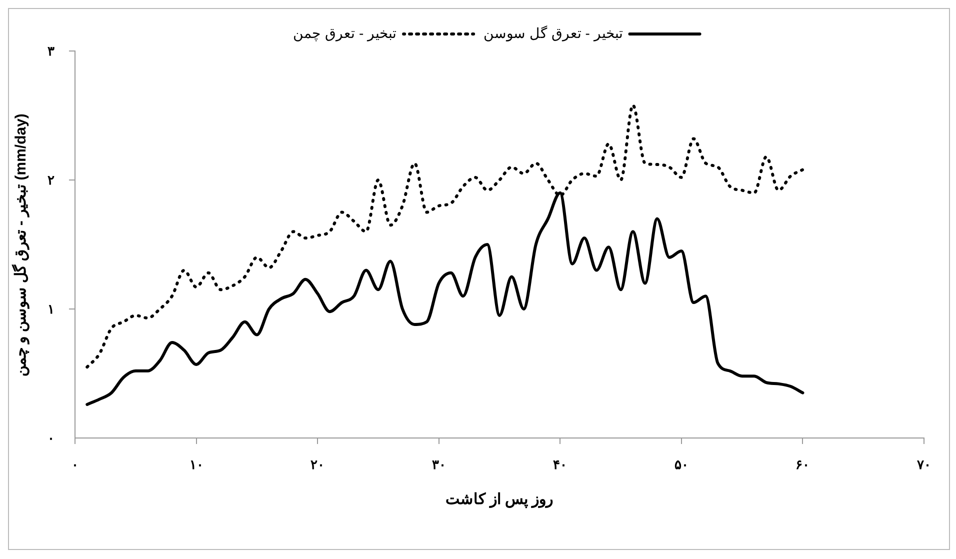 This screenshot has height=559, width=956. I want to click on x-axis-title: روز پس از کاشت, so click(500, 499).